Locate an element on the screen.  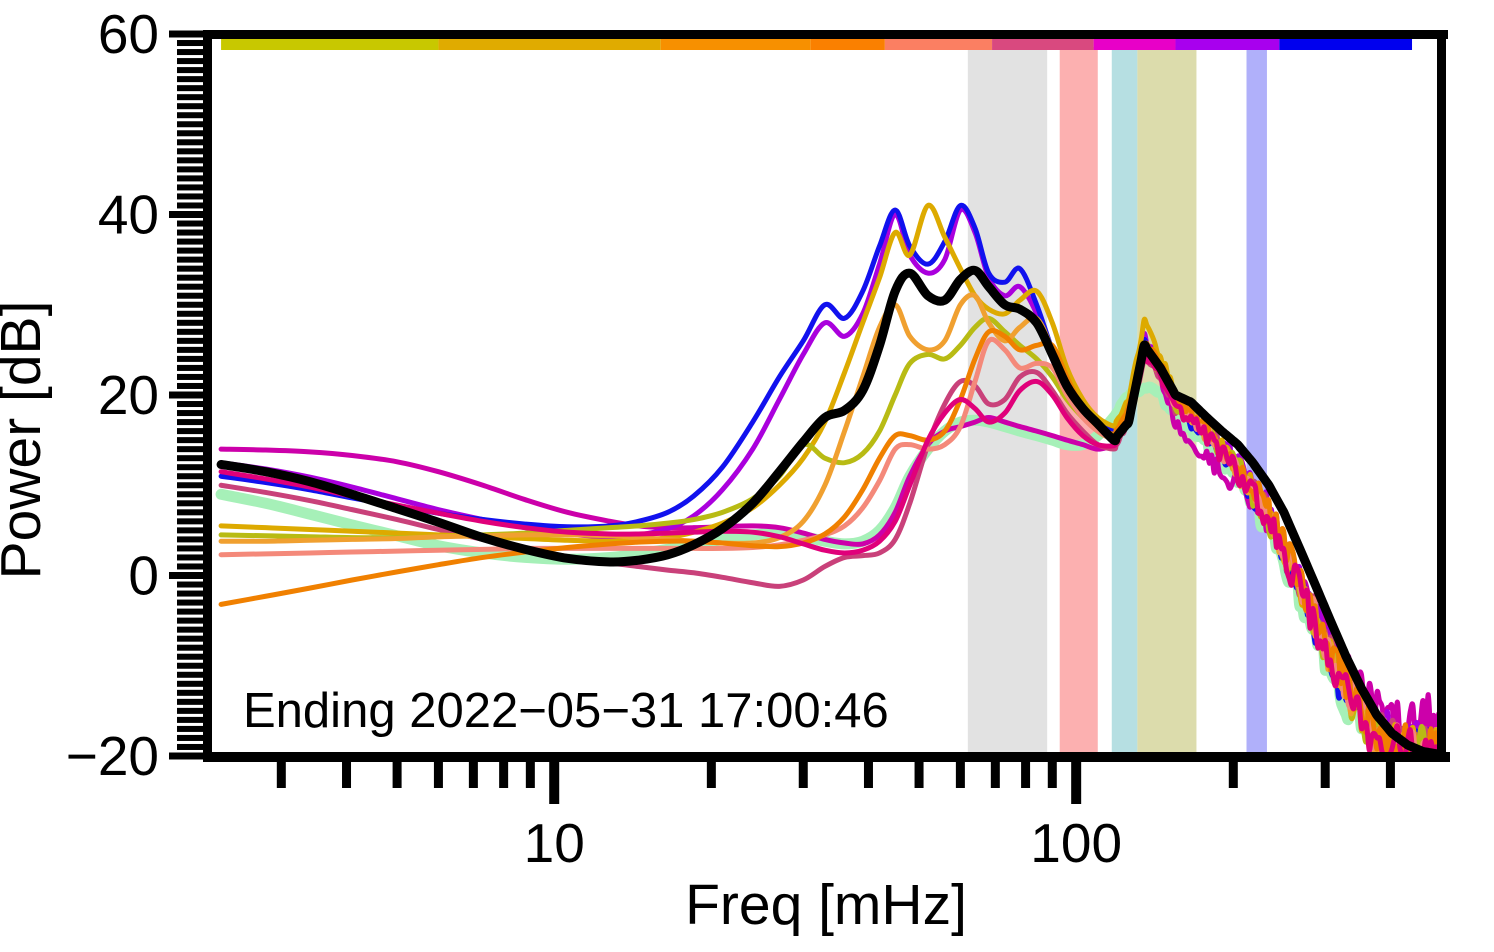
y-tick-label: 20 is located at coordinates (128, 395).